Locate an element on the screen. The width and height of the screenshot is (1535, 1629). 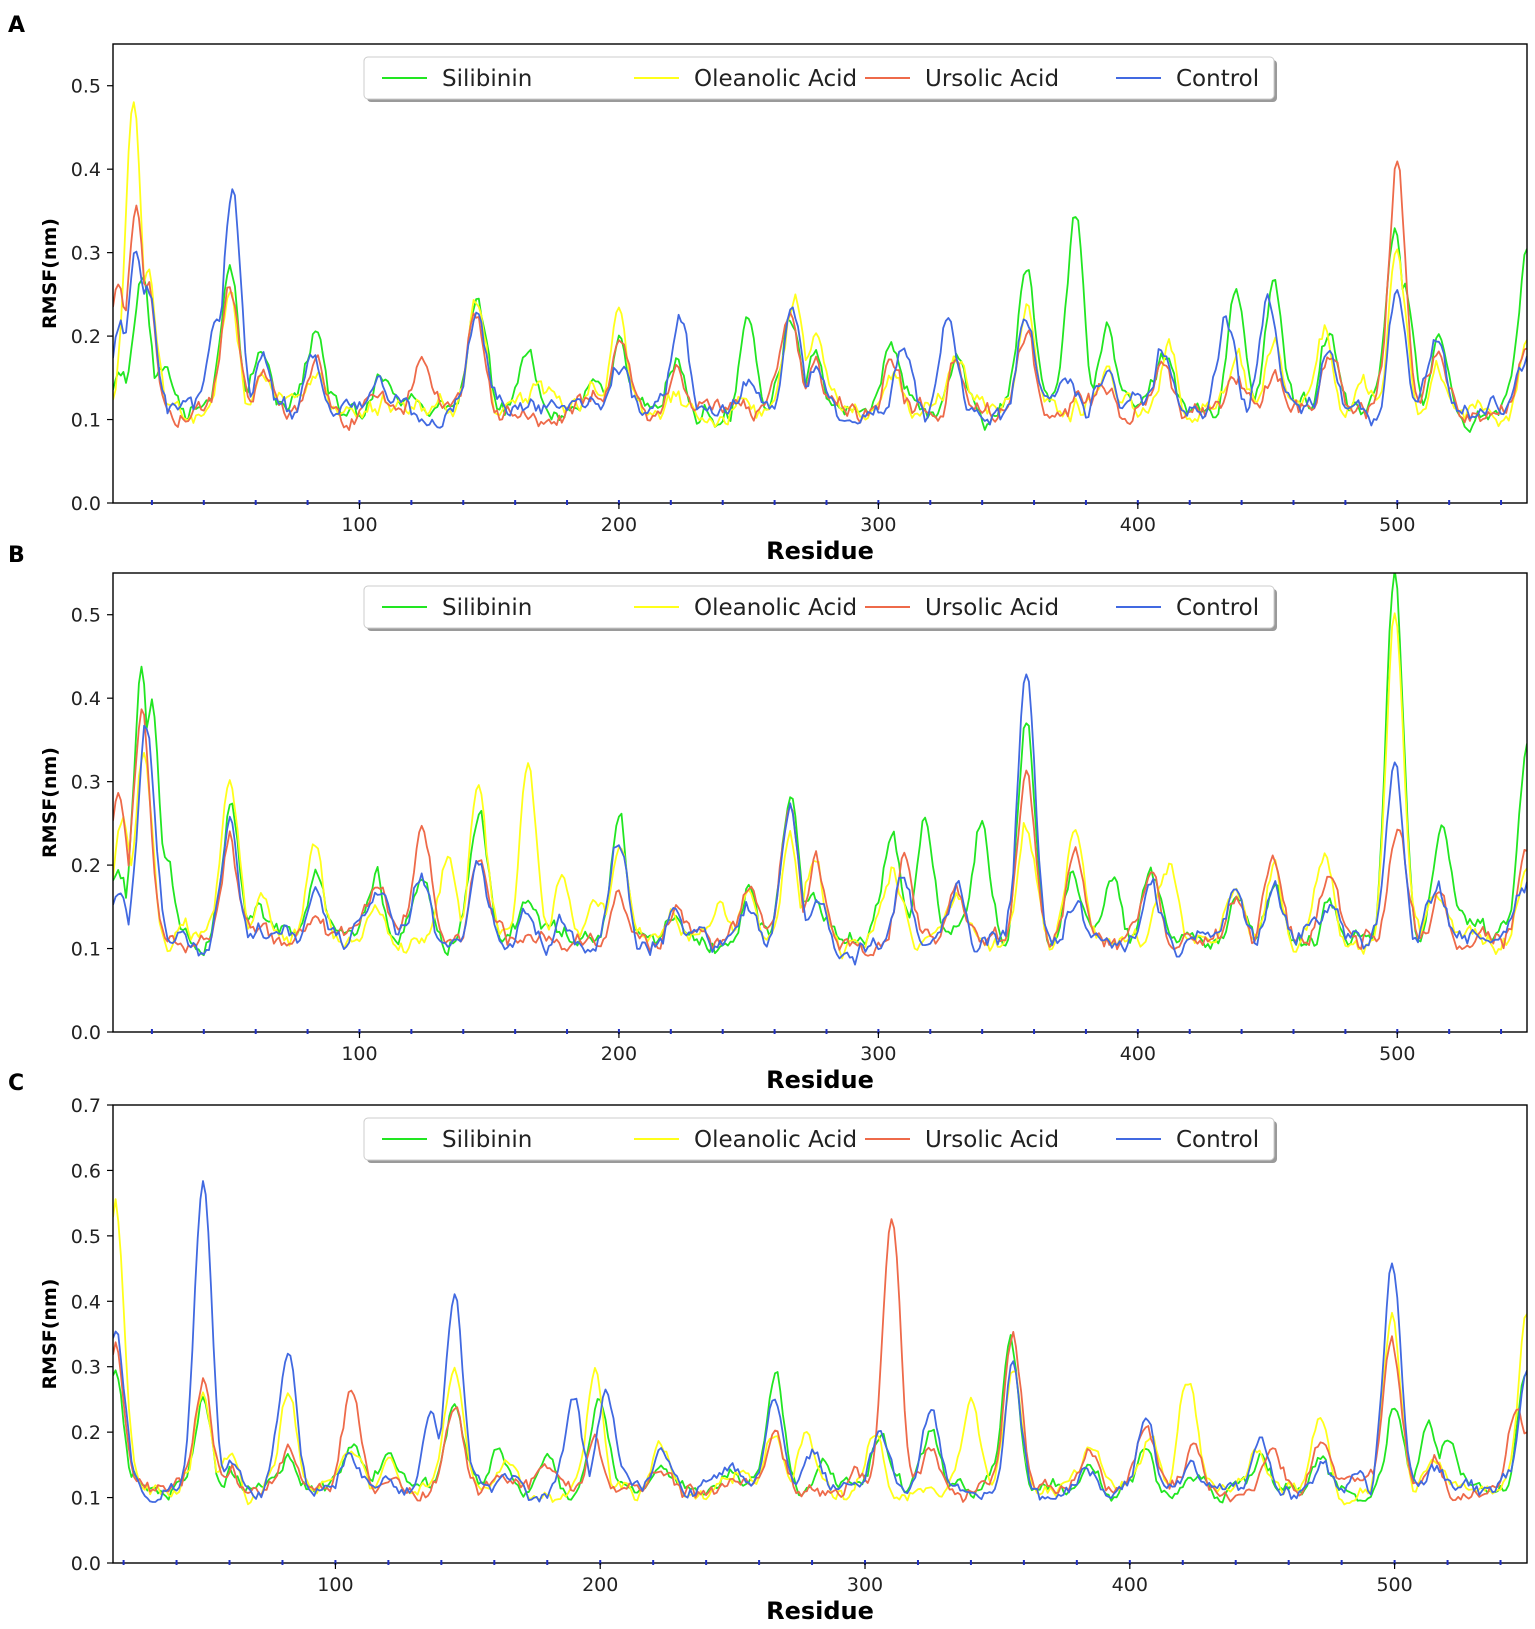
series-line-ursolic-acid is located at coordinates (820, 832).